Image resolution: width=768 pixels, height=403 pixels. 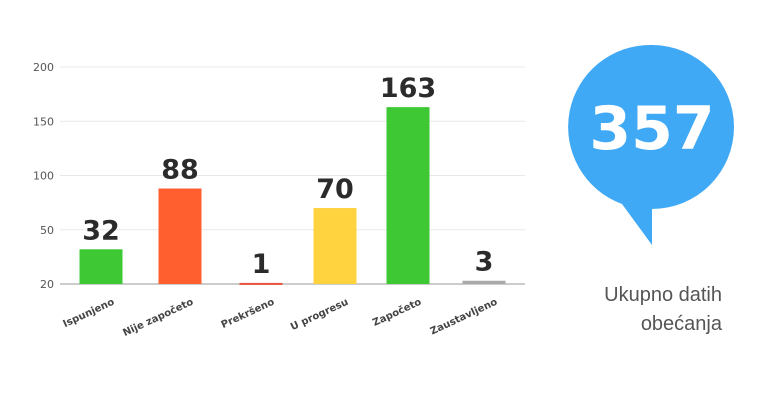 What do you see at coordinates (101, 230) in the screenshot?
I see `data-label: 32` at bounding box center [101, 230].